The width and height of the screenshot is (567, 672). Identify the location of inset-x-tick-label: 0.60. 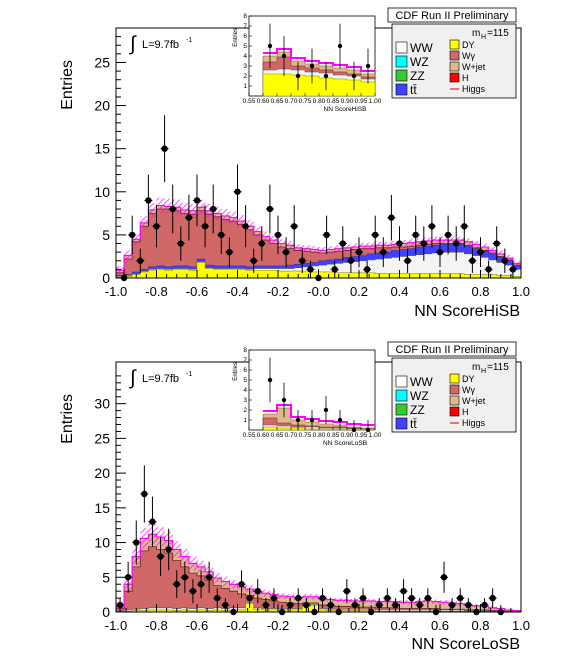
(263, 101).